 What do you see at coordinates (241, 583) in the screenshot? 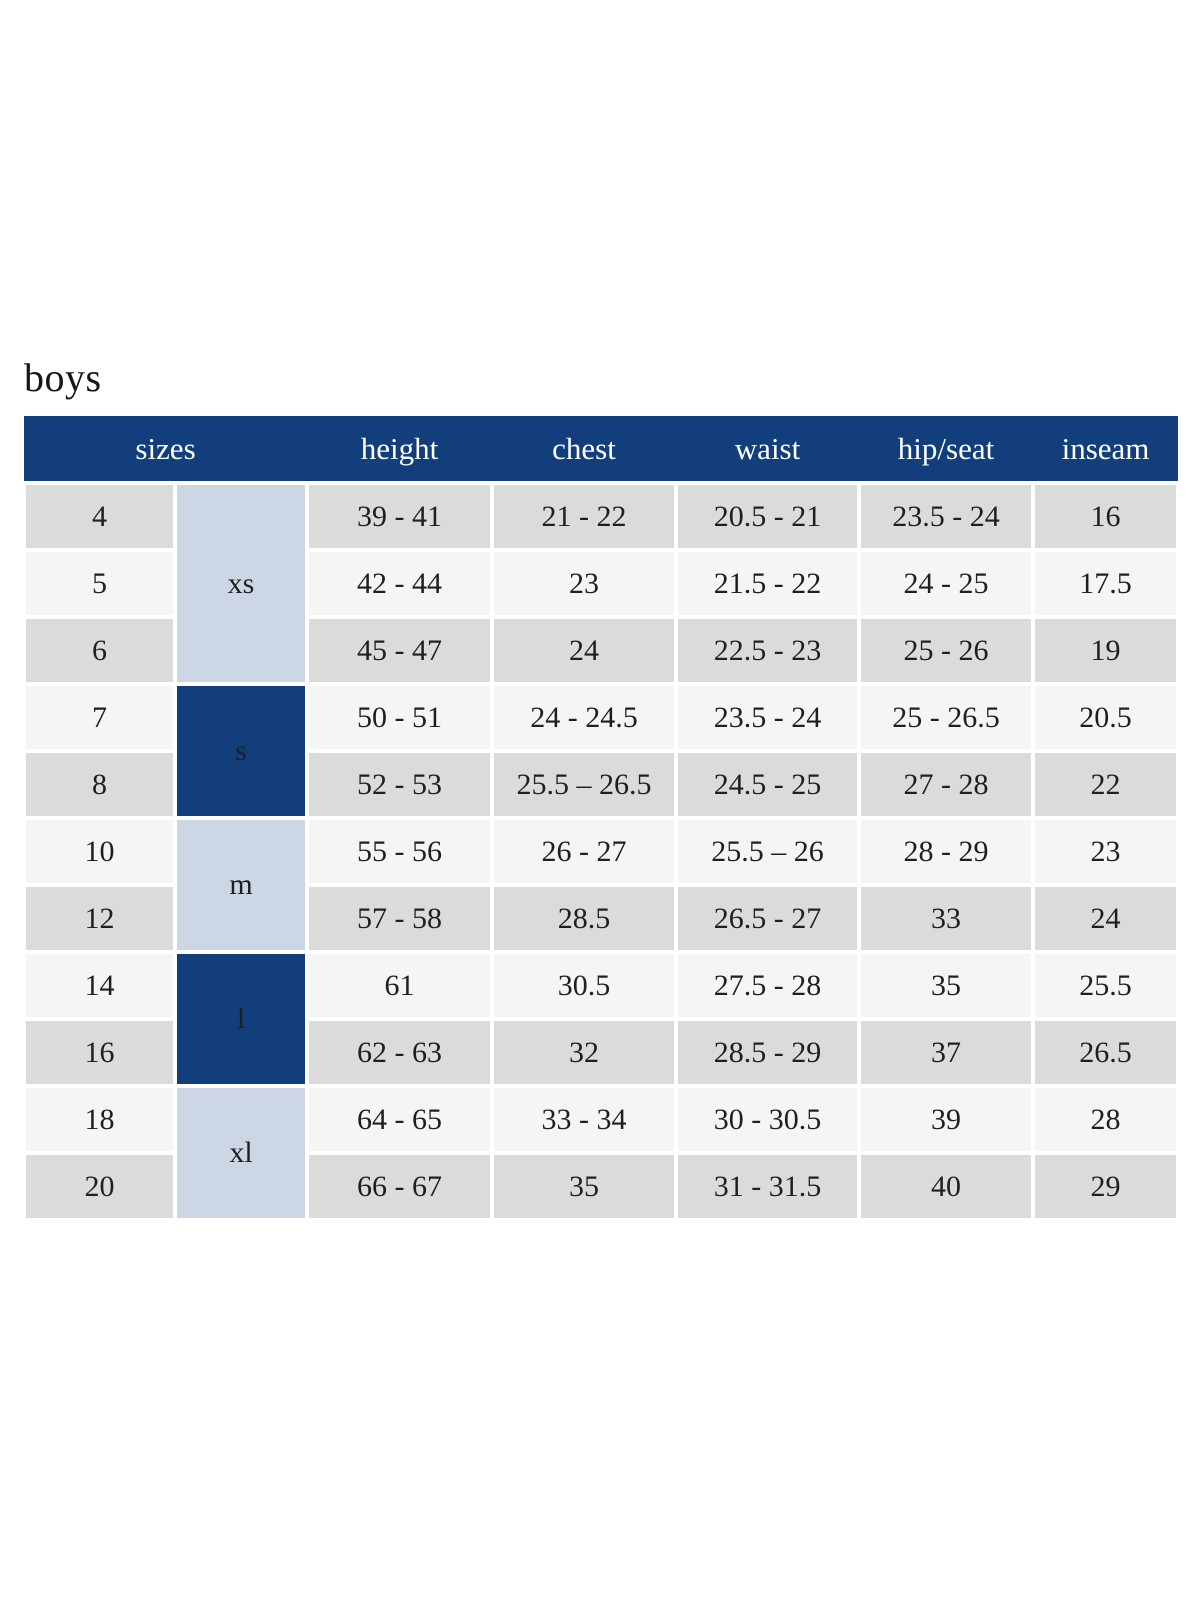
I see `size-group-cell-xs: xs` at bounding box center [241, 583].